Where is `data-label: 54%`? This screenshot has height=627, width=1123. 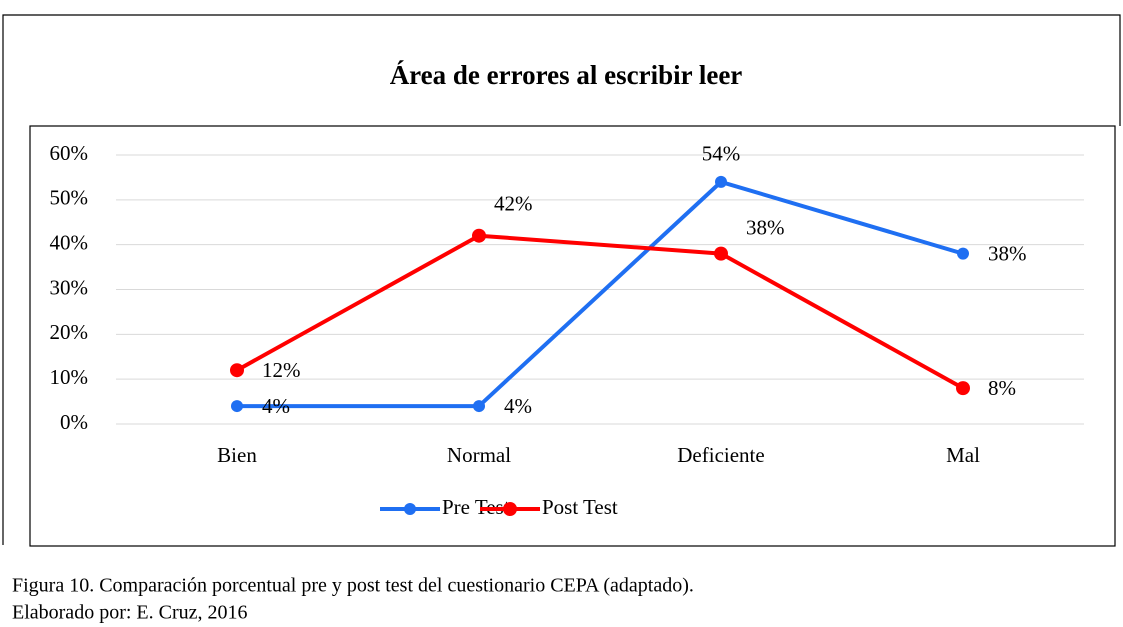 data-label: 54% is located at coordinates (721, 154).